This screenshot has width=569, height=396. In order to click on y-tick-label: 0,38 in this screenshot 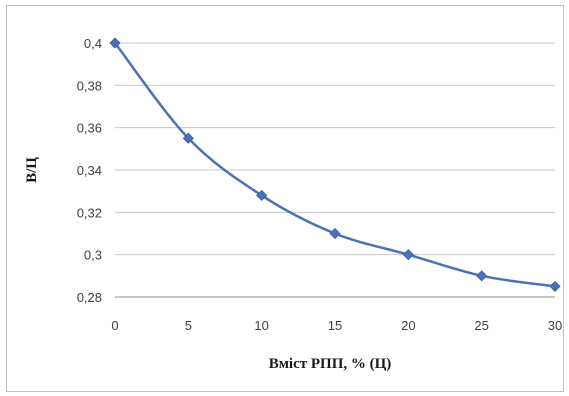, I will do `click(89, 85)`.